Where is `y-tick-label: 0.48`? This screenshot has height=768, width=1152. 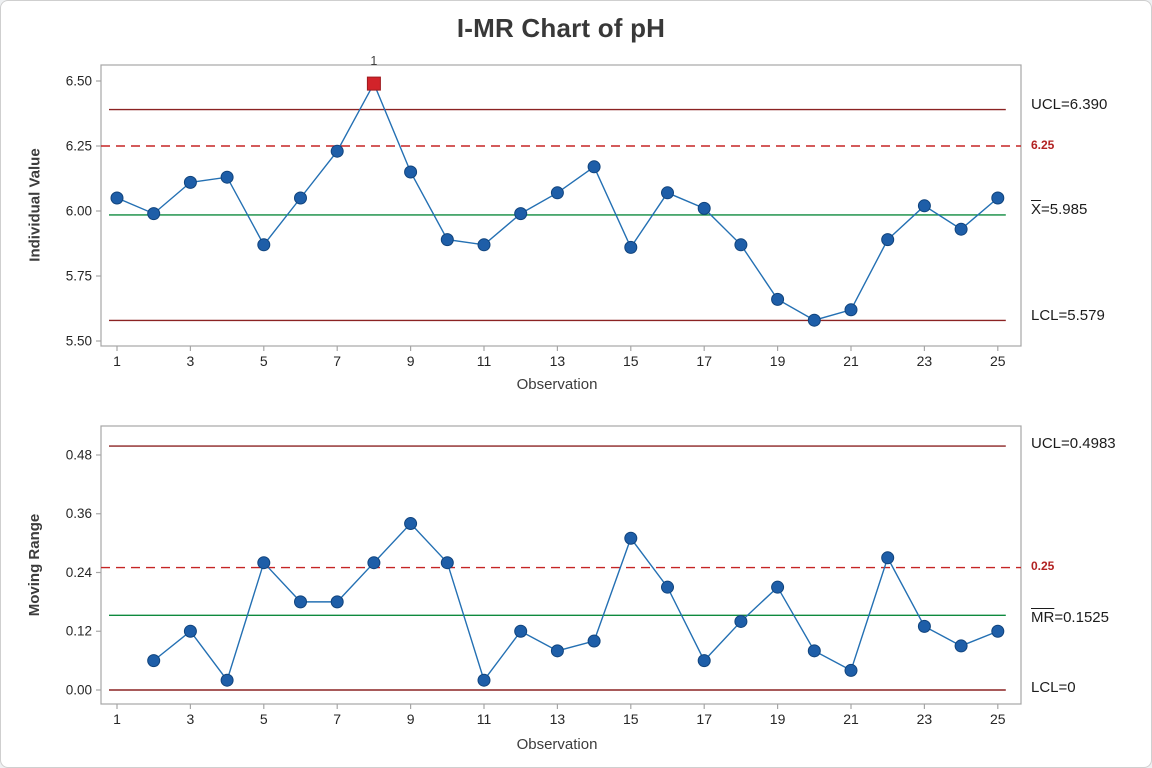 y-tick-label: 0.48 is located at coordinates (79, 454).